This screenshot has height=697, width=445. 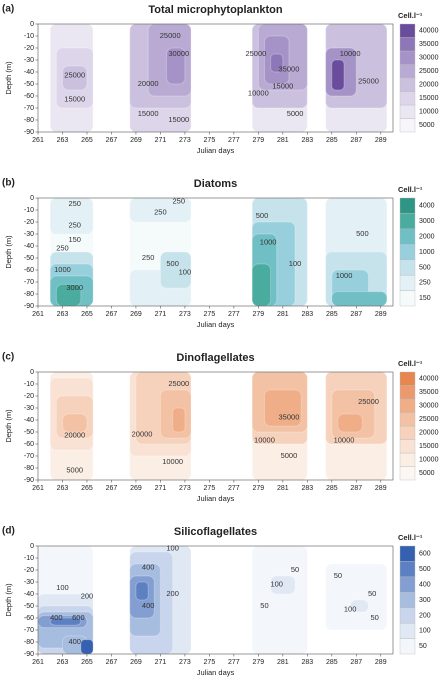 What do you see at coordinates (161, 662) in the screenshot?
I see `x-tick-label: 271` at bounding box center [161, 662].